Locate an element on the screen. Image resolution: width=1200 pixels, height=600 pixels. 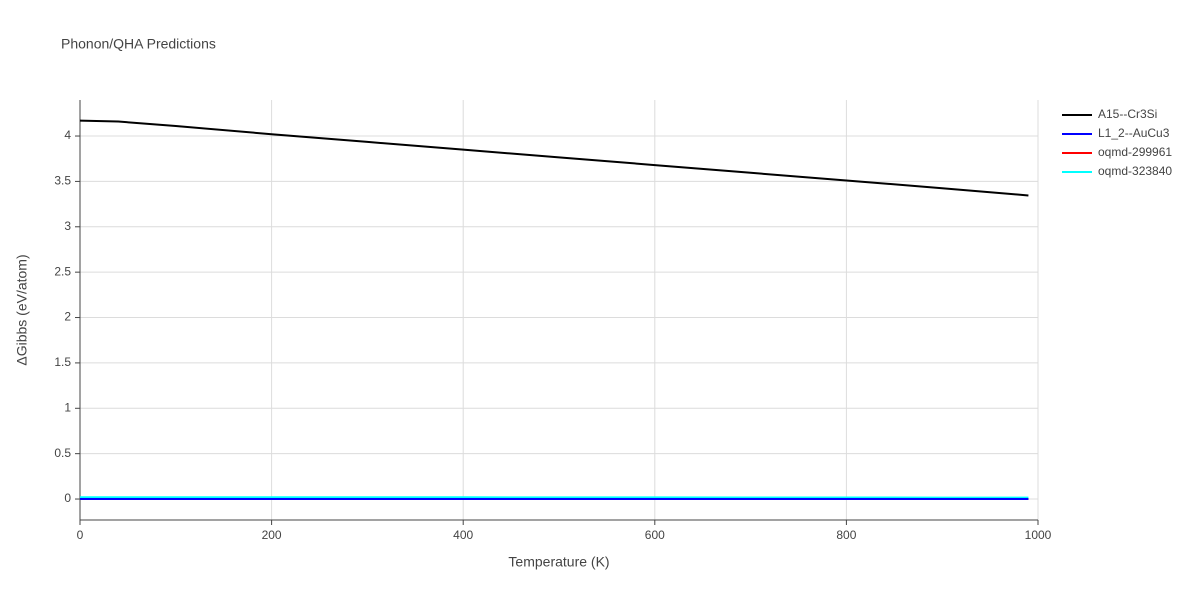
y-axis-title: ΔGibbs (eV/atom) is located at coordinates (22, 309).